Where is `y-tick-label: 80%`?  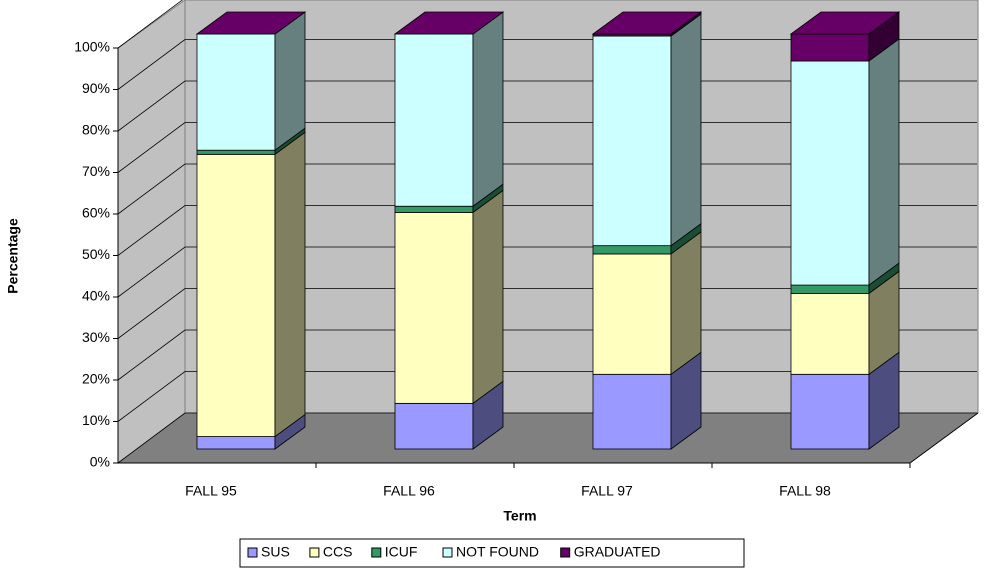
y-tick-label: 80% is located at coordinates (96, 130).